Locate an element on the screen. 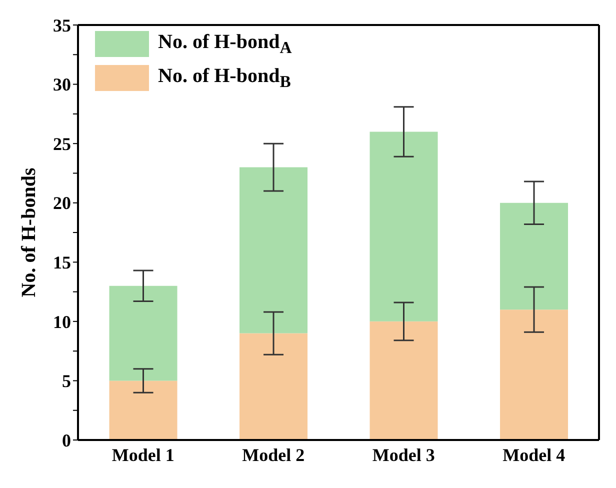 The image size is (616, 488). x-tick-label: Model 1 is located at coordinates (143, 454).